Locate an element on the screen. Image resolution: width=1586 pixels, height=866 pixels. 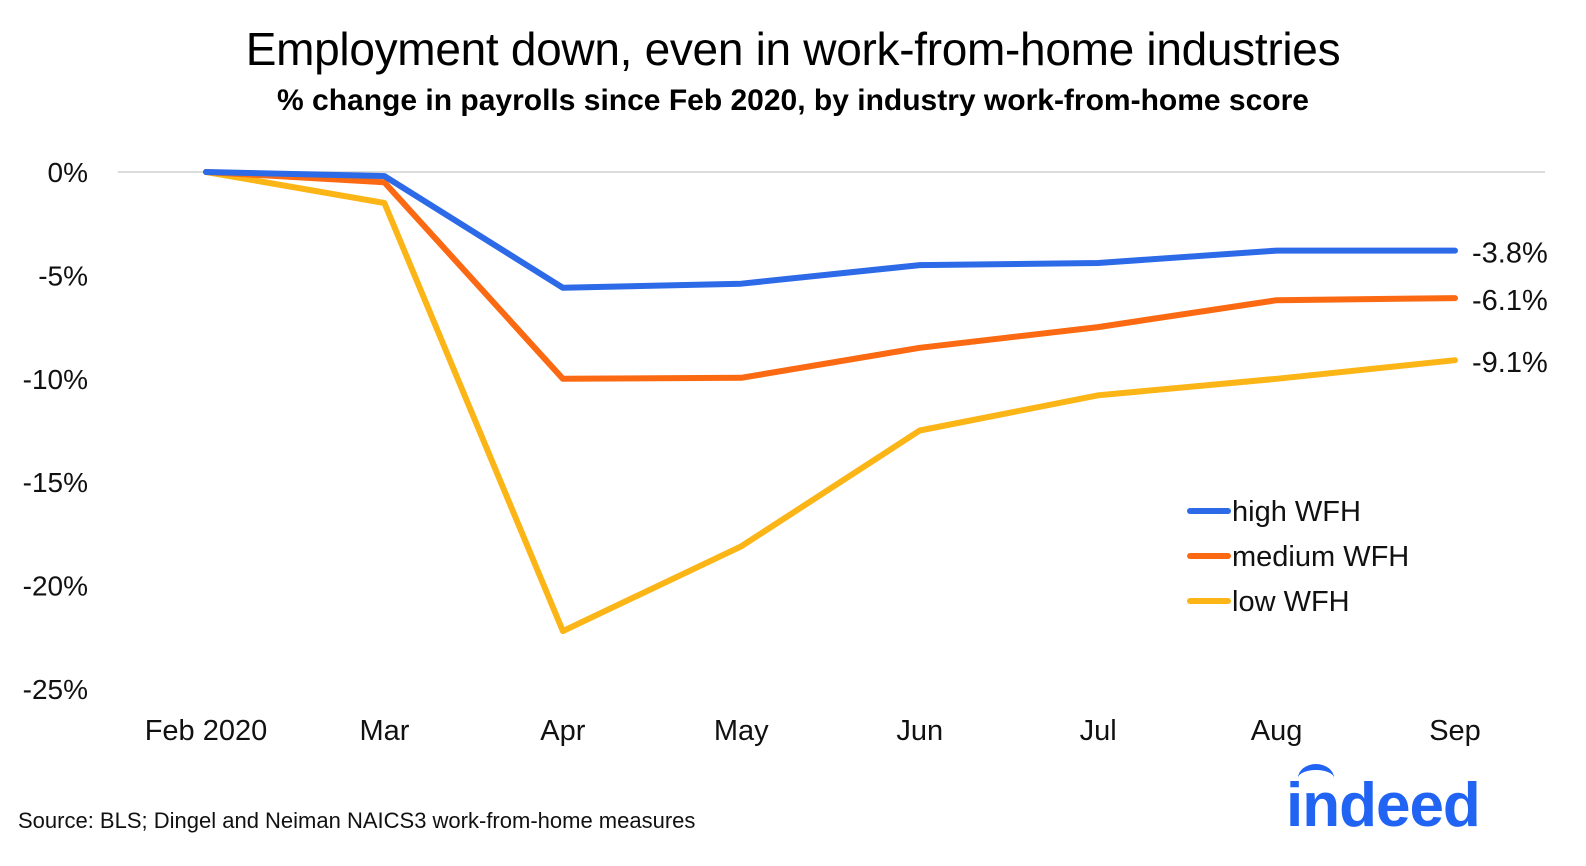
end-label: -3.8% is located at coordinates (1510, 254).